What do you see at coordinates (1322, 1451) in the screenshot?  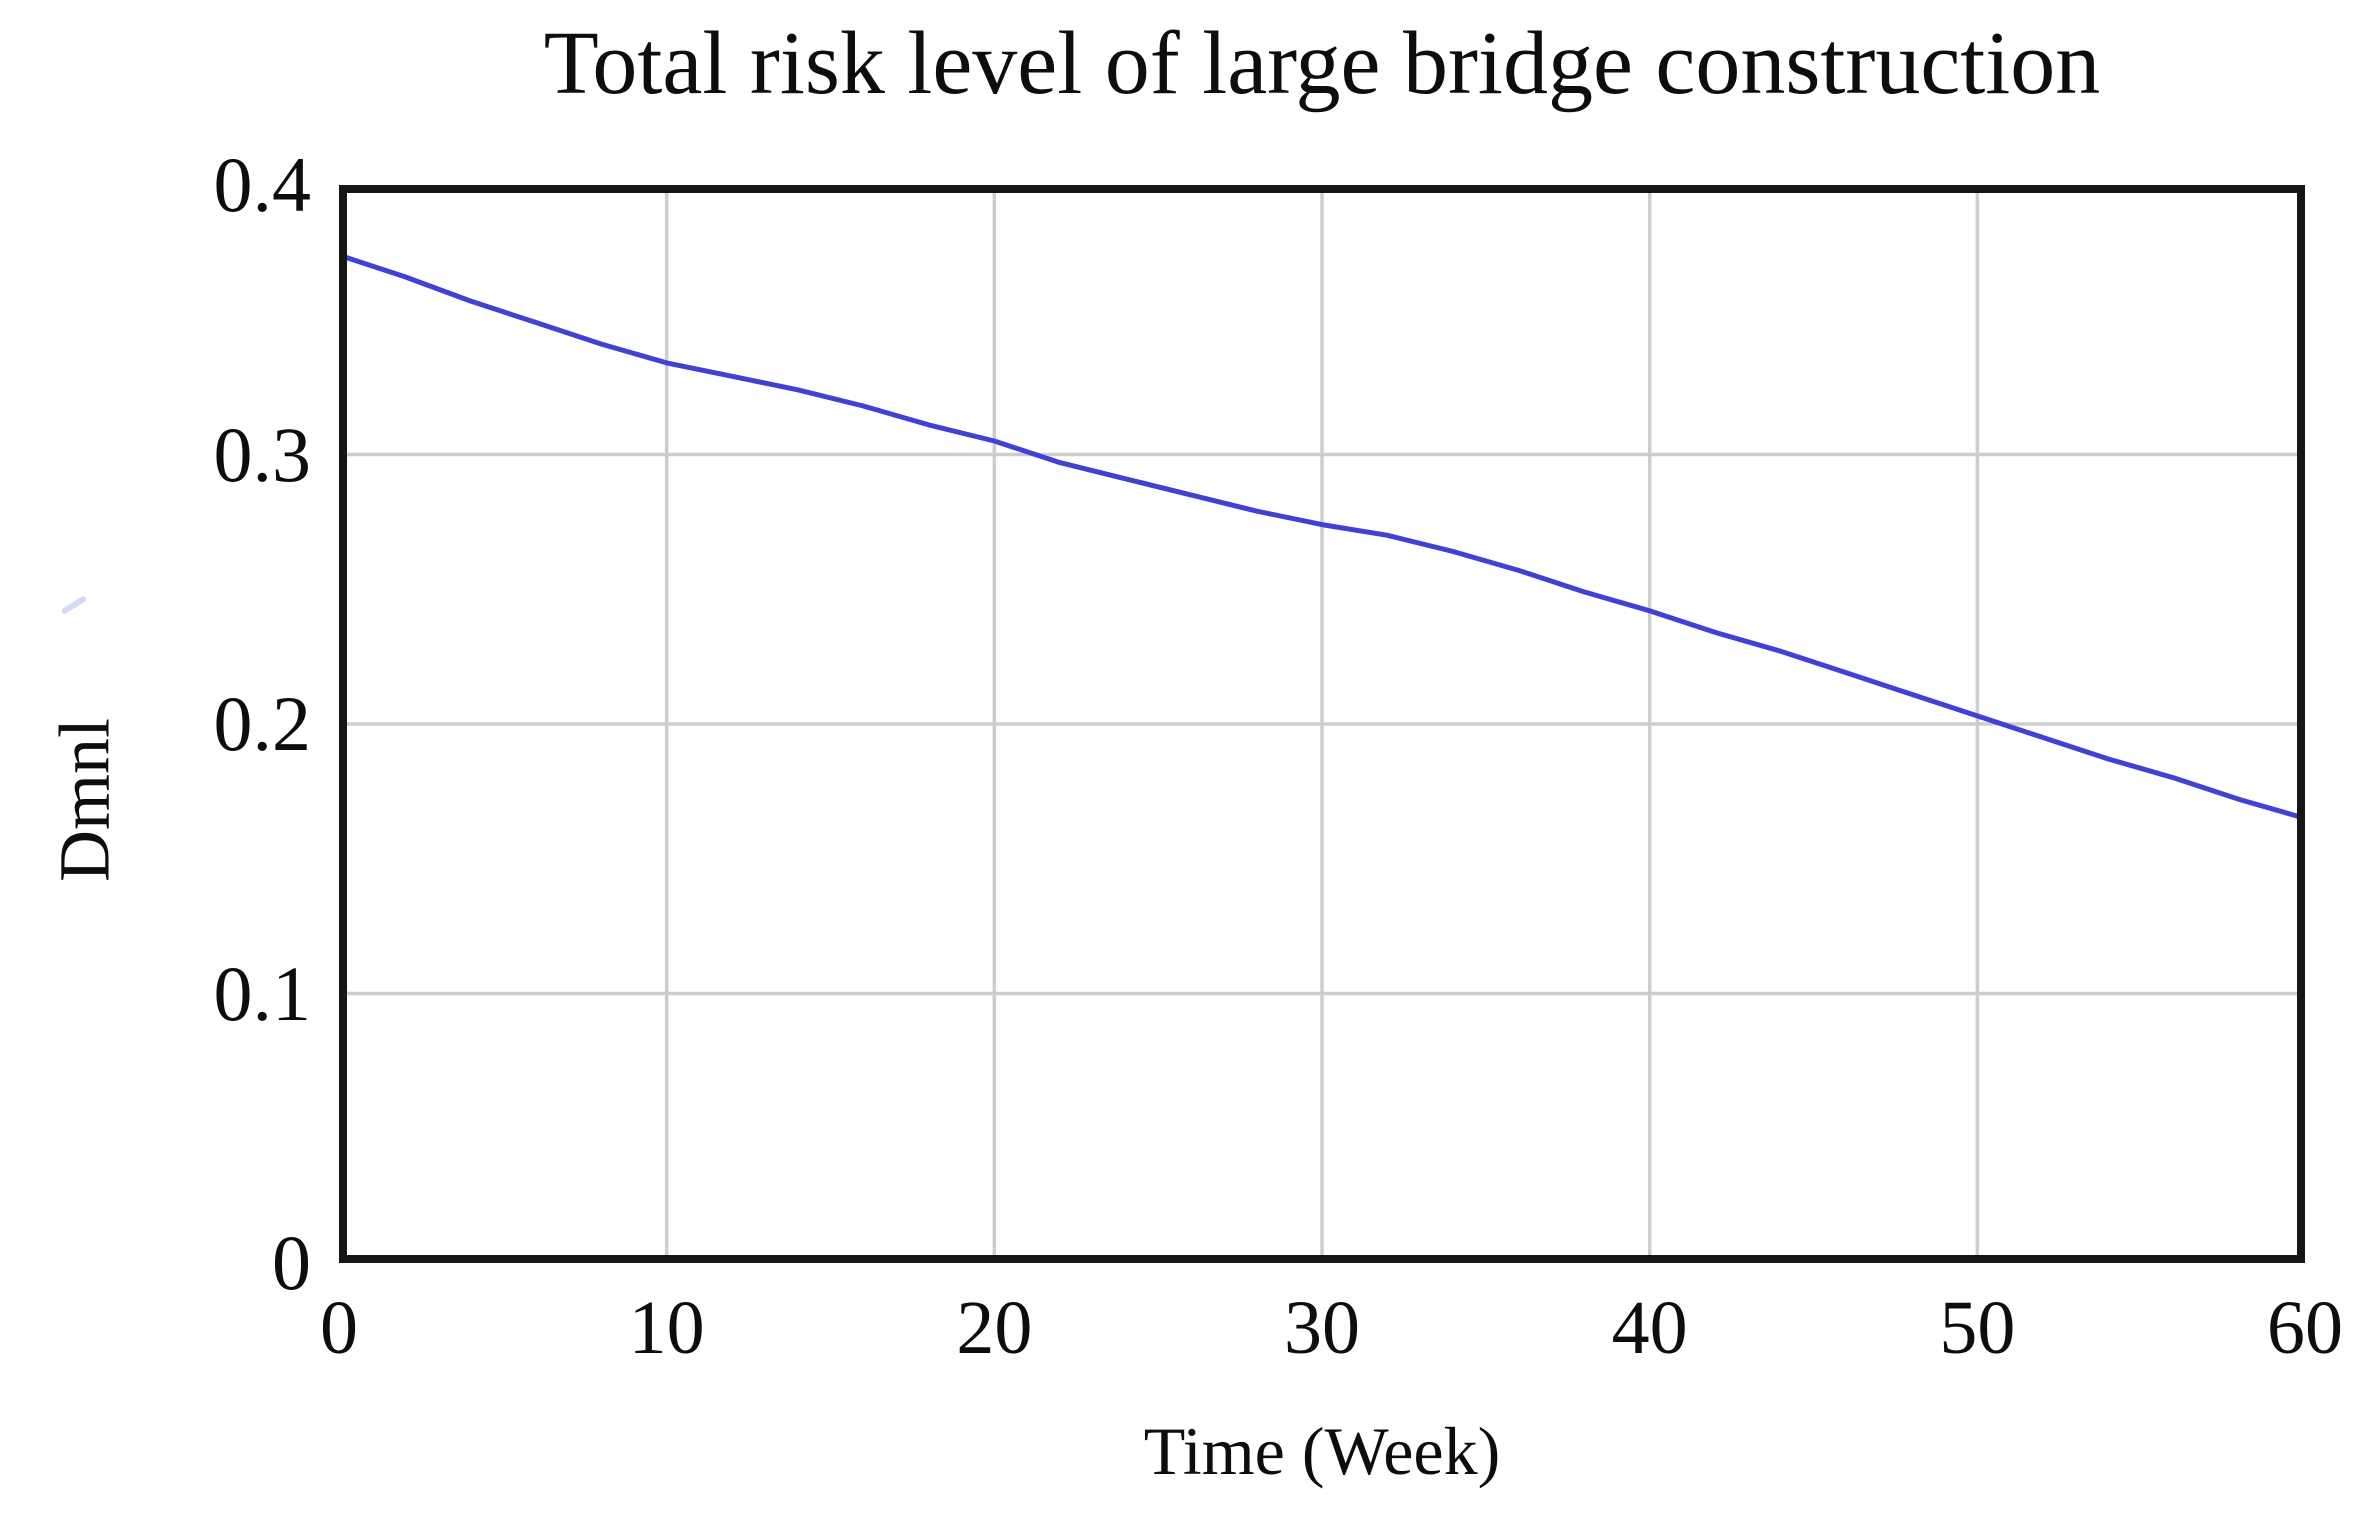 I see `x-axis-label: Time (Week)` at bounding box center [1322, 1451].